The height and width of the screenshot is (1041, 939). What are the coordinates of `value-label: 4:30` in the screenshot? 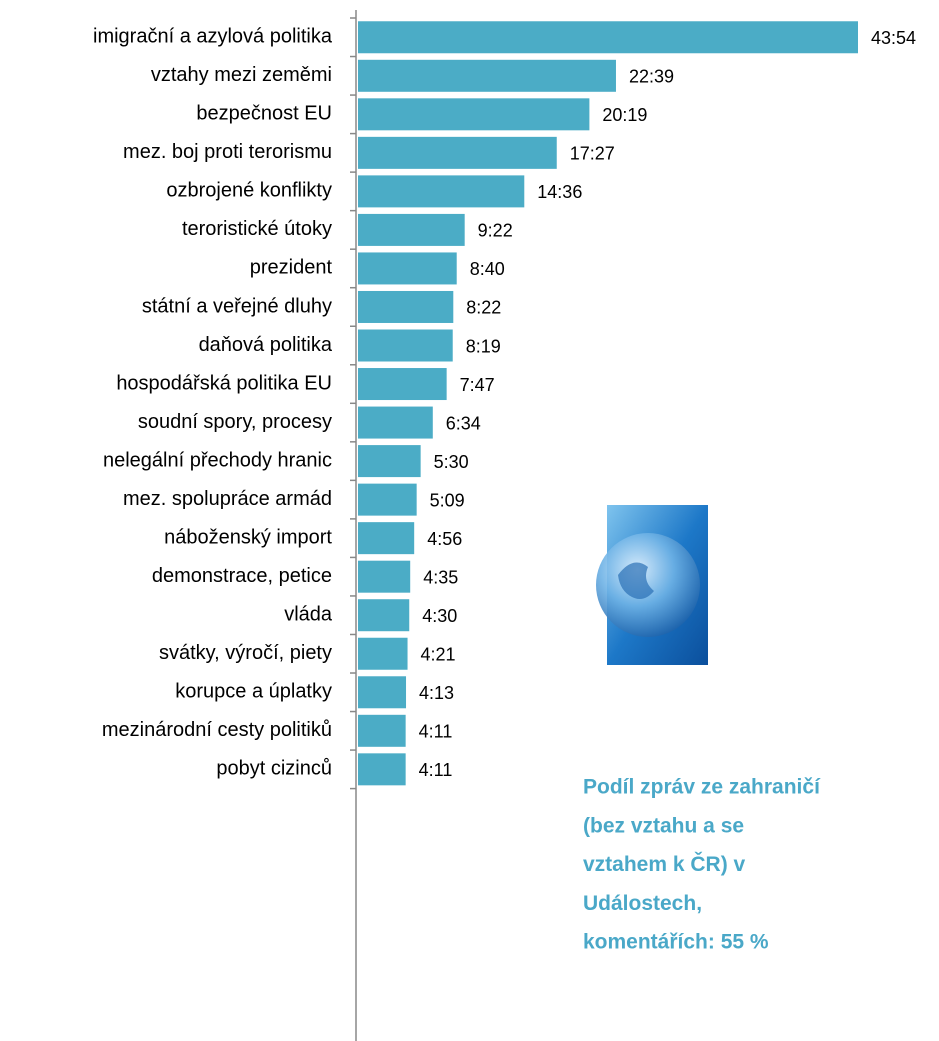 It's located at (439, 616).